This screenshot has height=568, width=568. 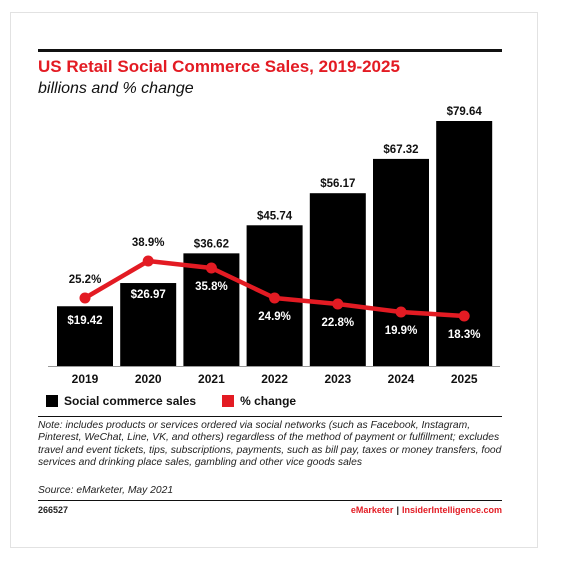 What do you see at coordinates (148, 324) in the screenshot?
I see `bar-2020` at bounding box center [148, 324].